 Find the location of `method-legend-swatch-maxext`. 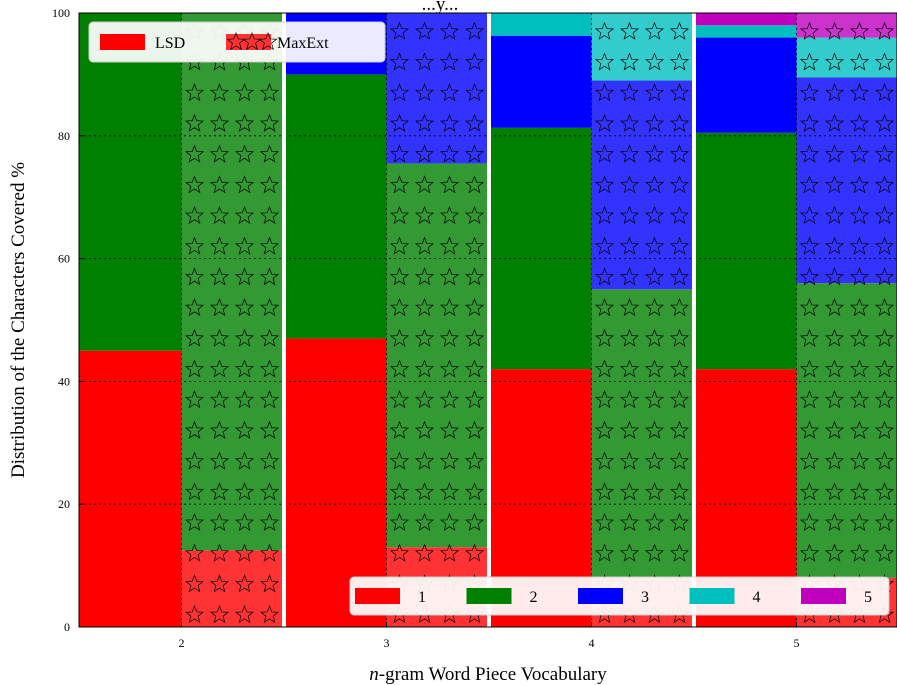

method-legend-swatch-maxext is located at coordinates (248, 42).